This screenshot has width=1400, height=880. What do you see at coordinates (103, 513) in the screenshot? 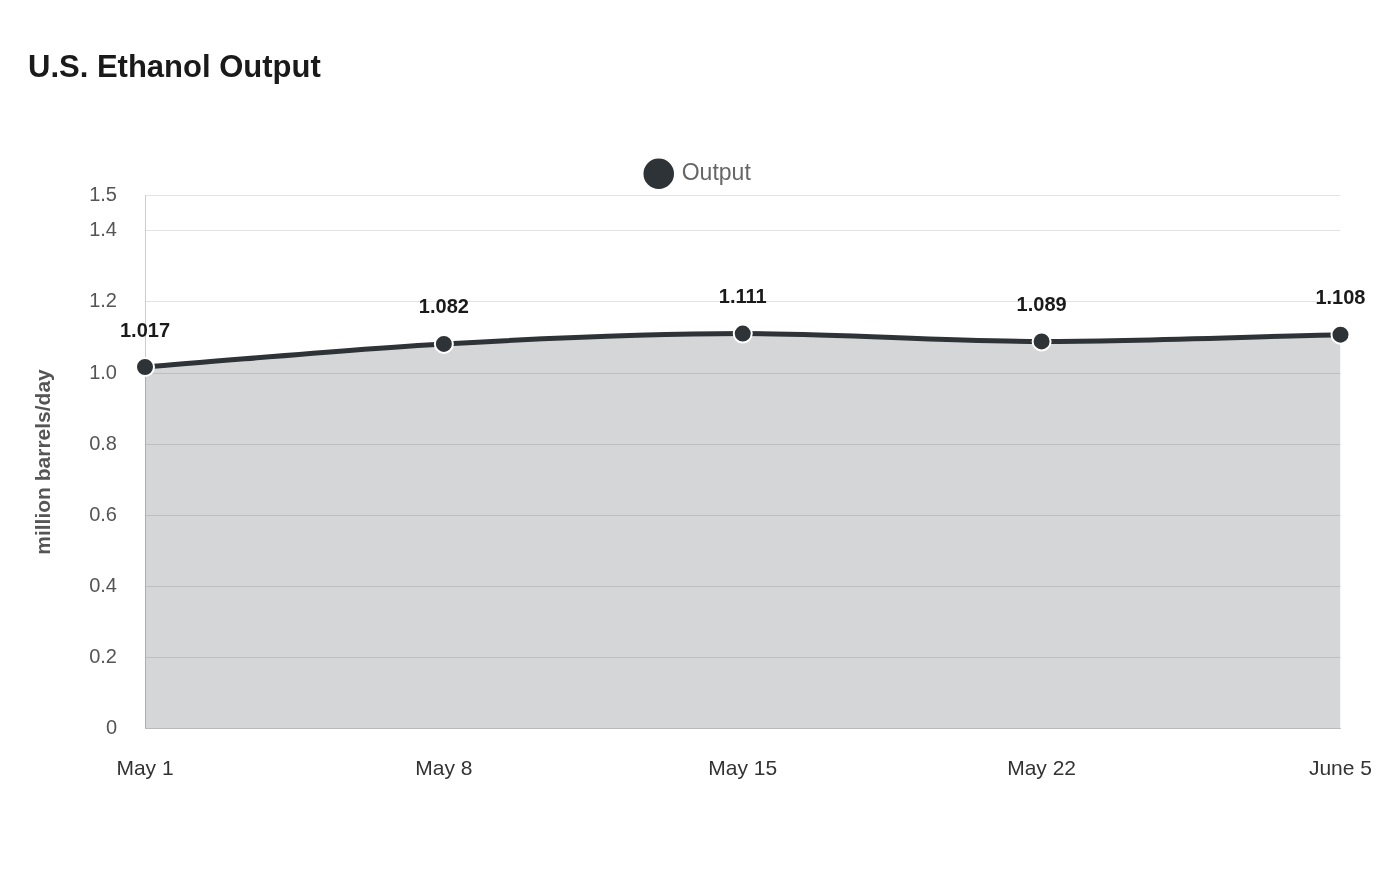
I see `y-tick-label: 0.6` at bounding box center [103, 513].